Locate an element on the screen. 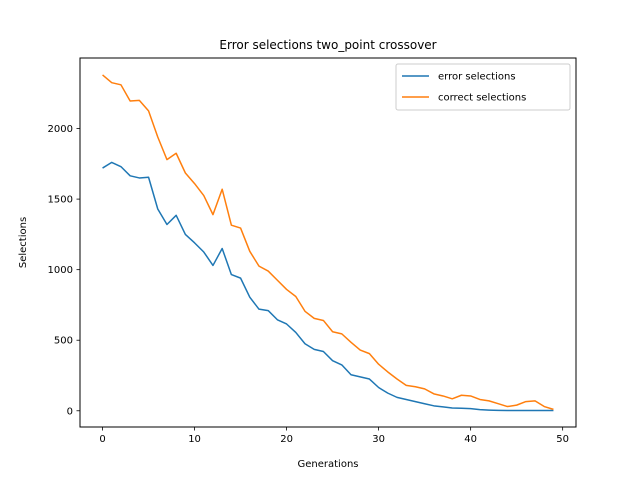  chart-title: Error selections two_point crossover is located at coordinates (327, 45).